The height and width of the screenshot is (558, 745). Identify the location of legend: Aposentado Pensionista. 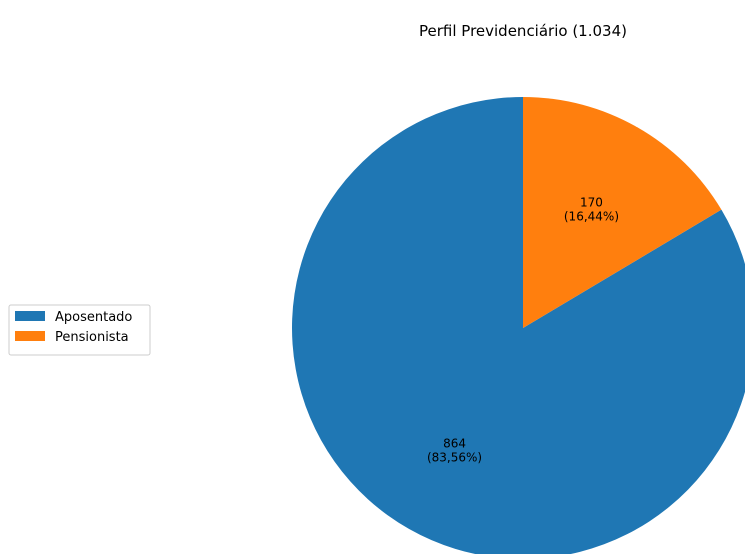
(79, 330).